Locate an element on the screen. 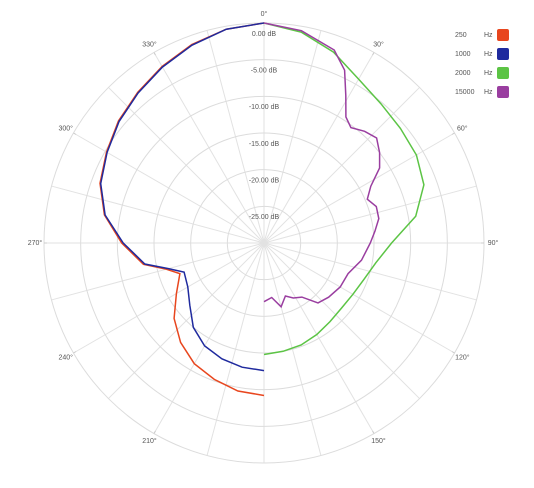 The image size is (534, 488). r-tick-label: 0.00 dB is located at coordinates (264, 34).